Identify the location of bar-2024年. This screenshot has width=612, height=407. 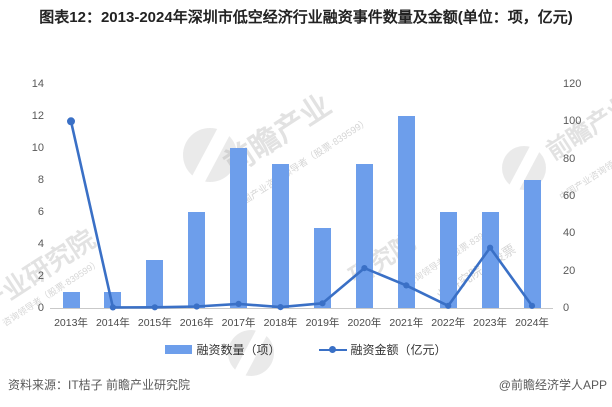
(532, 244).